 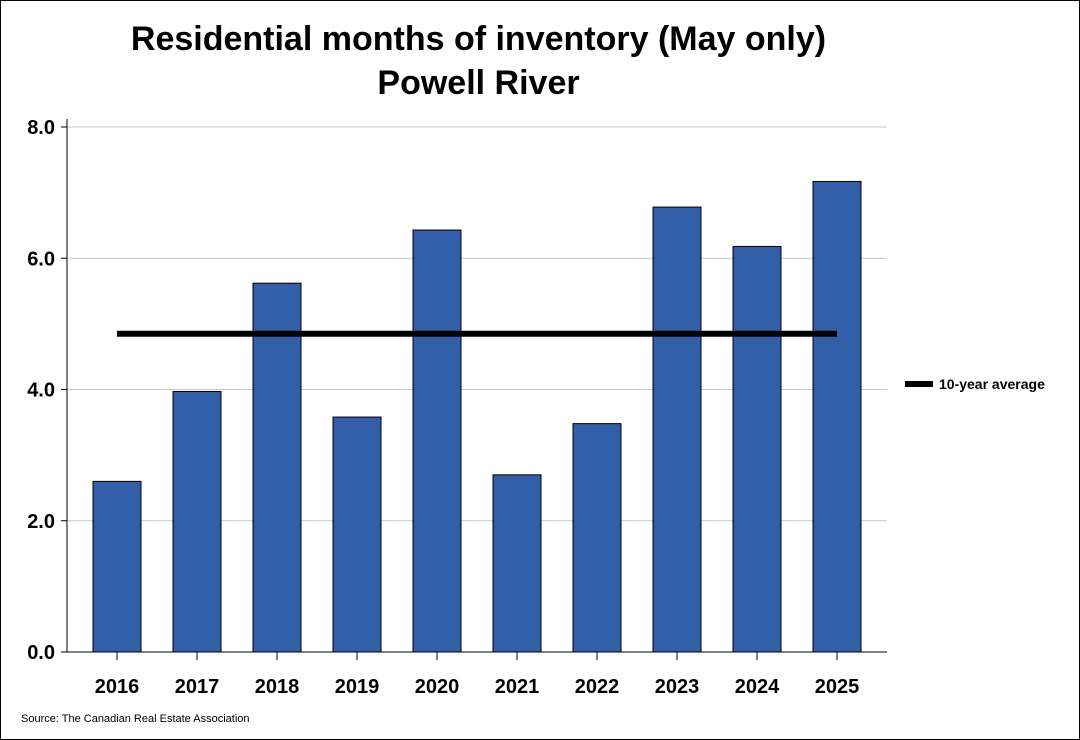 What do you see at coordinates (41, 522) in the screenshot?
I see `y-tick-label: 2.0` at bounding box center [41, 522].